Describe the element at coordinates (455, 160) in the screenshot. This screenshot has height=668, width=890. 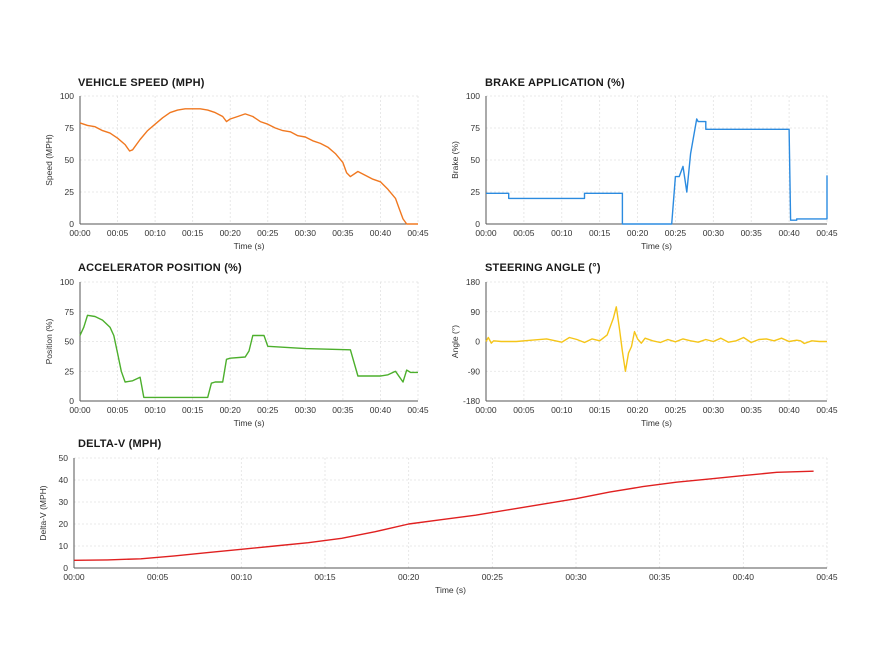
I see `y-axis-label: Brake (%)` at that location.